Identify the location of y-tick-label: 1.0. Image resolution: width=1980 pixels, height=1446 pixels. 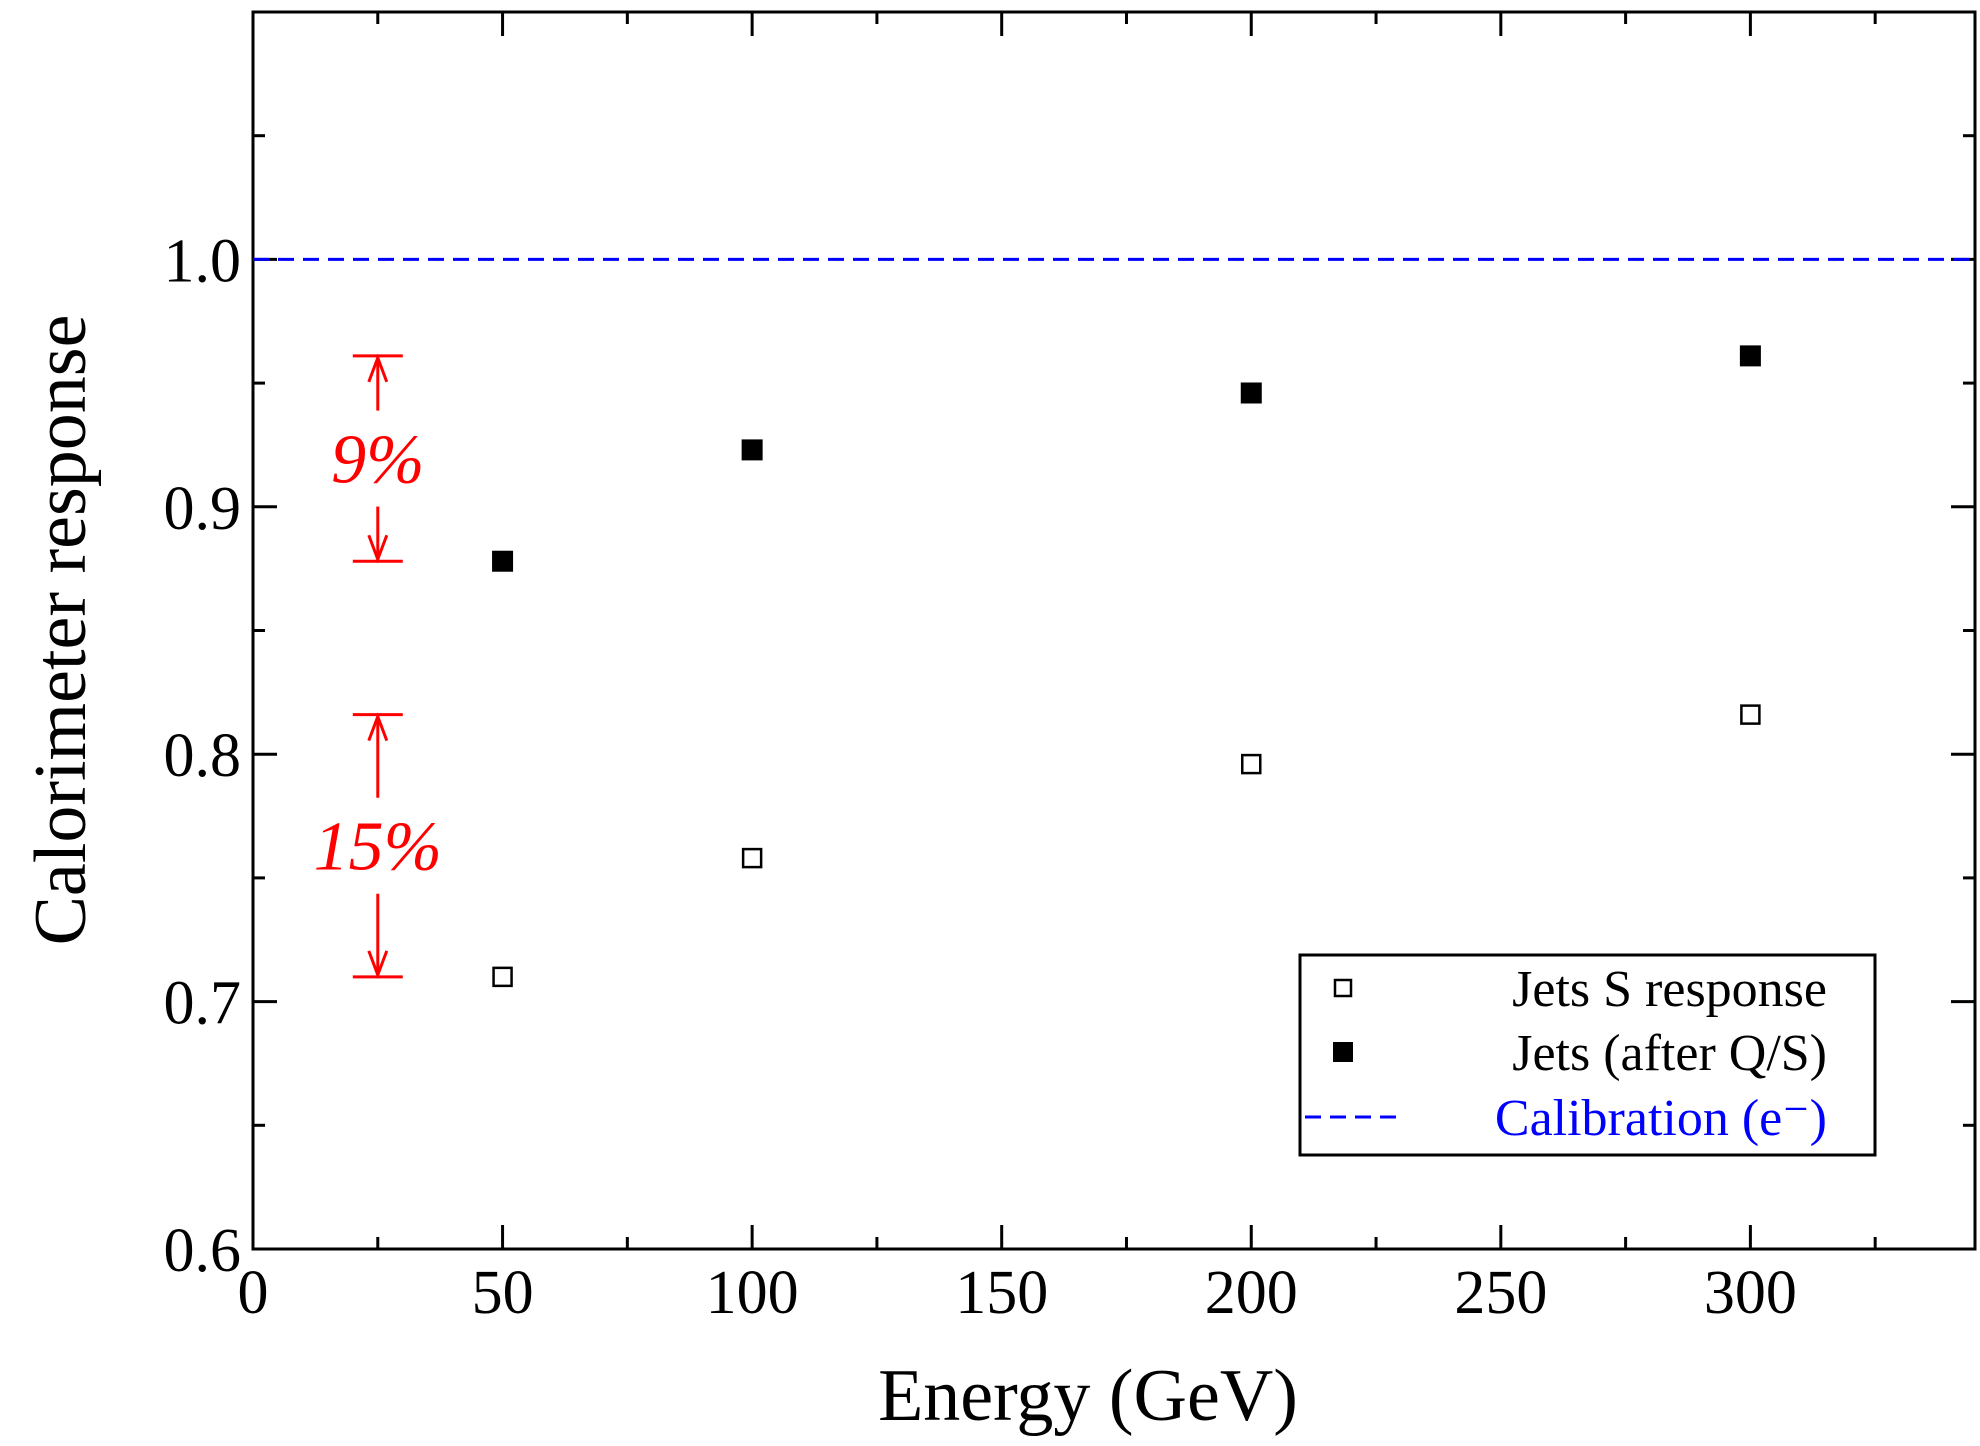
(203, 261).